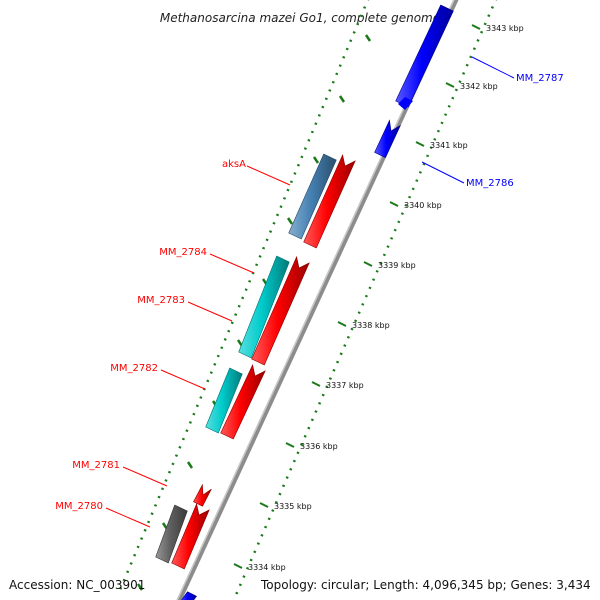  Describe the element at coordinates (264, 307) in the screenshot. I see `gene-MM_2784-feature` at that location.